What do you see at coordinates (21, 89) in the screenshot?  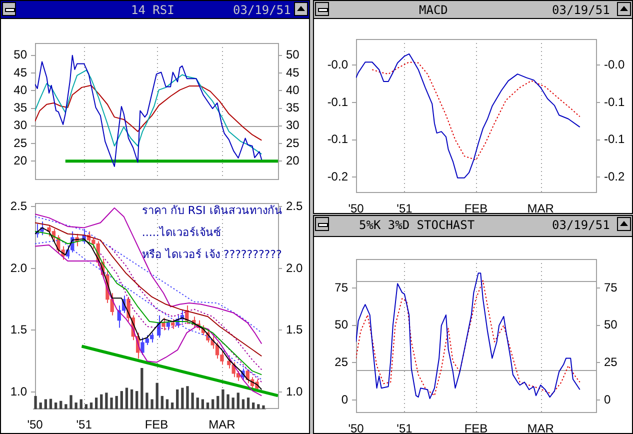 I see `y-tick-label: 40` at bounding box center [21, 89].